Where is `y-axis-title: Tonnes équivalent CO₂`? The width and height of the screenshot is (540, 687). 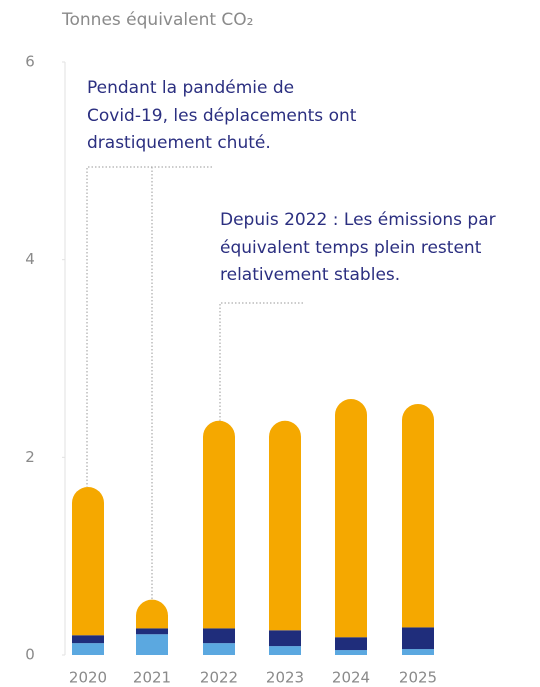 y-axis-title: Tonnes équivalent CO₂ is located at coordinates (157, 20).